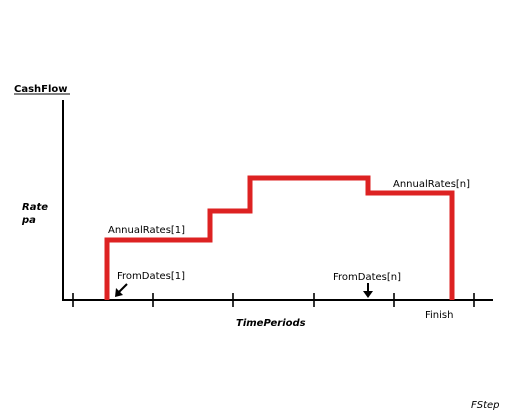 The image size is (526, 420). Describe the element at coordinates (28, 220) in the screenshot. I see `rate-label-pa: pa` at that location.